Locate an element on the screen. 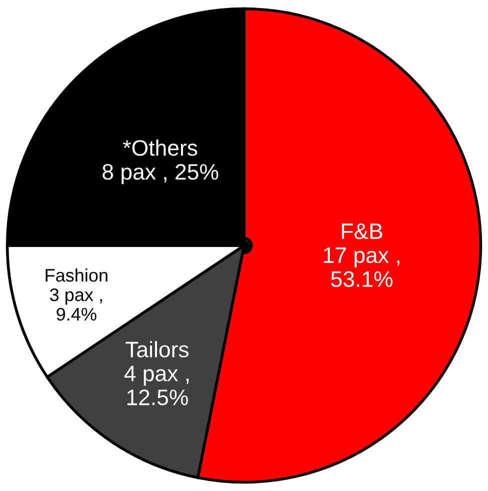 The image size is (488, 491). slice-label: F&B is located at coordinates (362, 232).